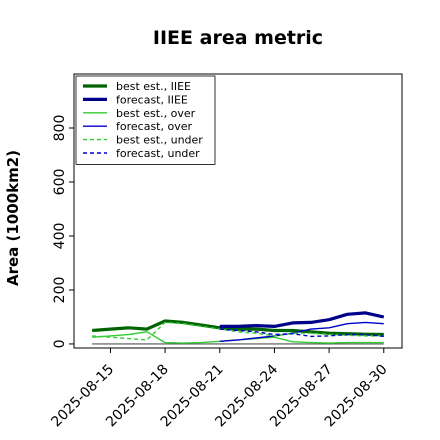 The height and width of the screenshot is (440, 440). I want to click on legend-label: best est., over, so click(156, 113).